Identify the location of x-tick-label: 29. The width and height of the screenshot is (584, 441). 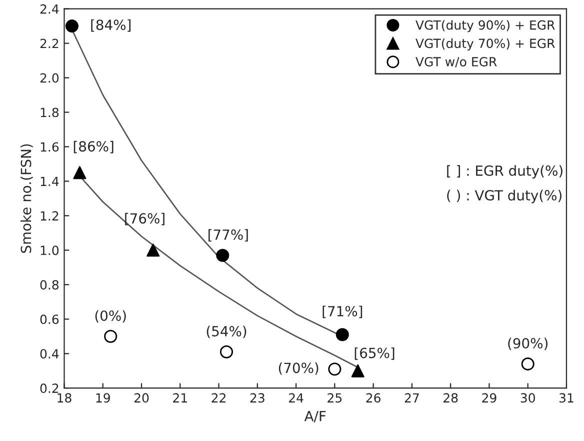
(489, 398).